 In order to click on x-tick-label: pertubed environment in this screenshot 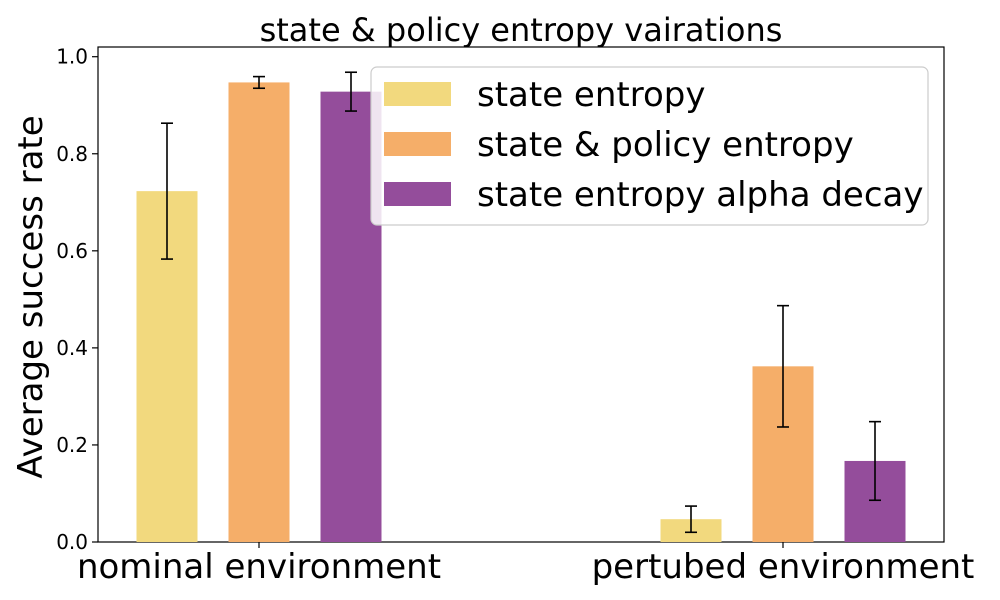, I will do `click(783, 567)`.